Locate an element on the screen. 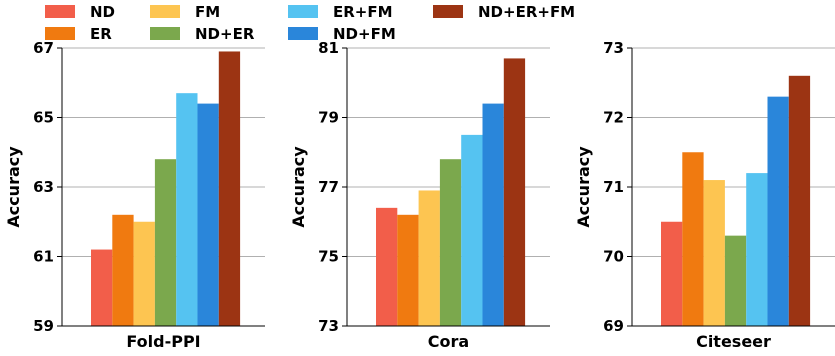 Image resolution: width=835 pixels, height=356 pixels. legend-entry-fm: FM is located at coordinates (185, 12).